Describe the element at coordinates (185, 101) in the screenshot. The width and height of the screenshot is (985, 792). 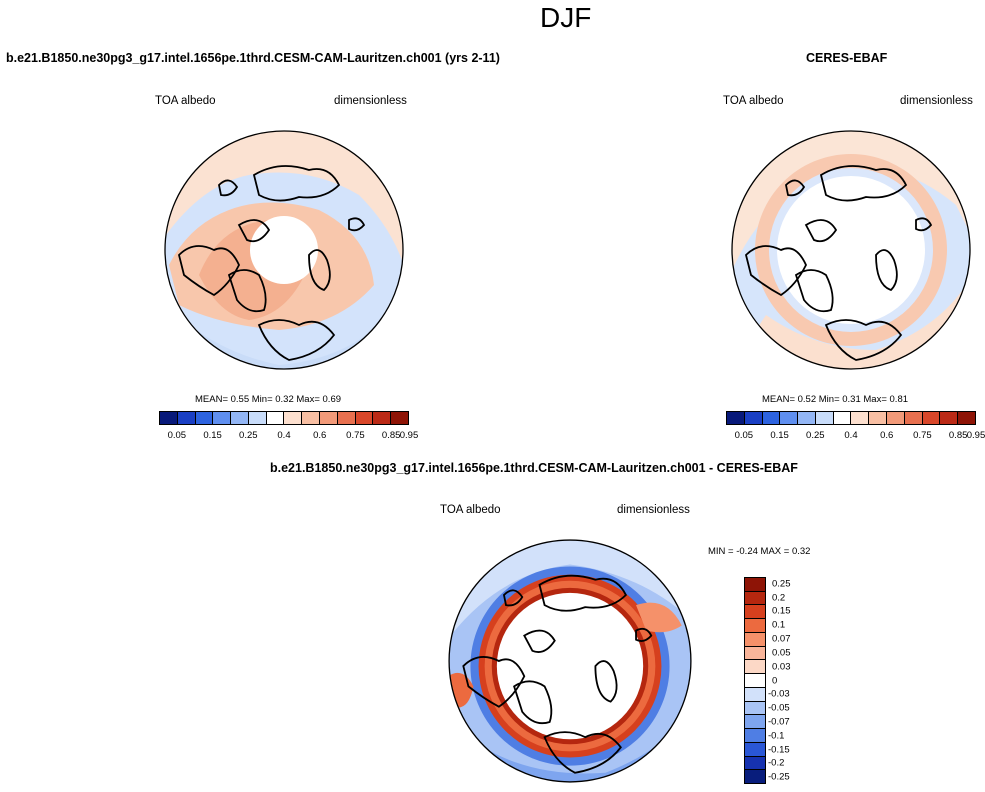
I see `variable-label-test: TOA albedo` at that location.